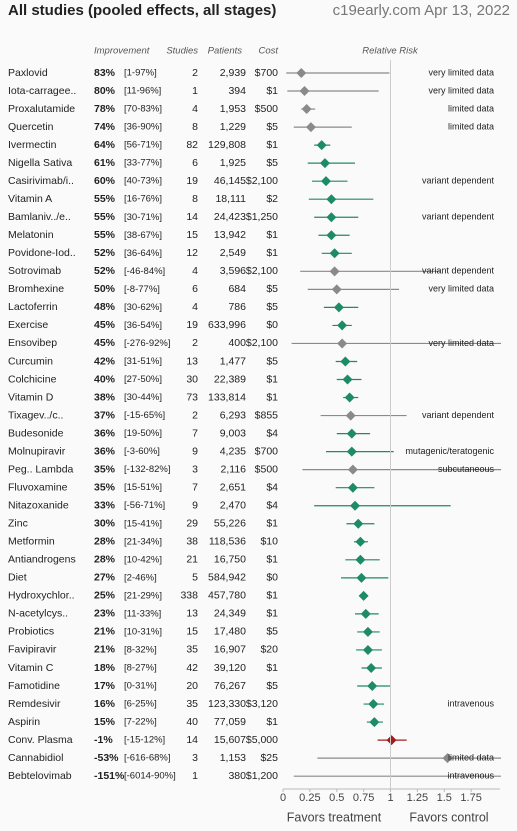  What do you see at coordinates (233, 361) in the screenshot?
I see `patients: 1,477` at bounding box center [233, 361].